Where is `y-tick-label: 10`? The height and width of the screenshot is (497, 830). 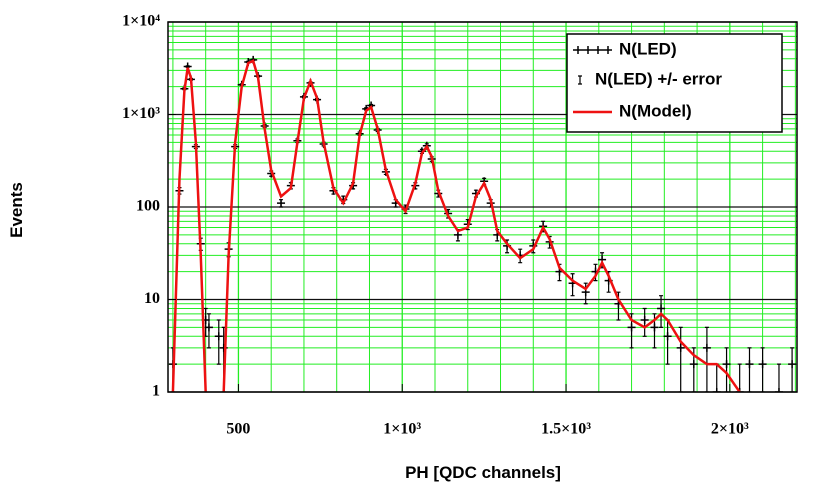 y-tick-label: 10 is located at coordinates (152, 298).